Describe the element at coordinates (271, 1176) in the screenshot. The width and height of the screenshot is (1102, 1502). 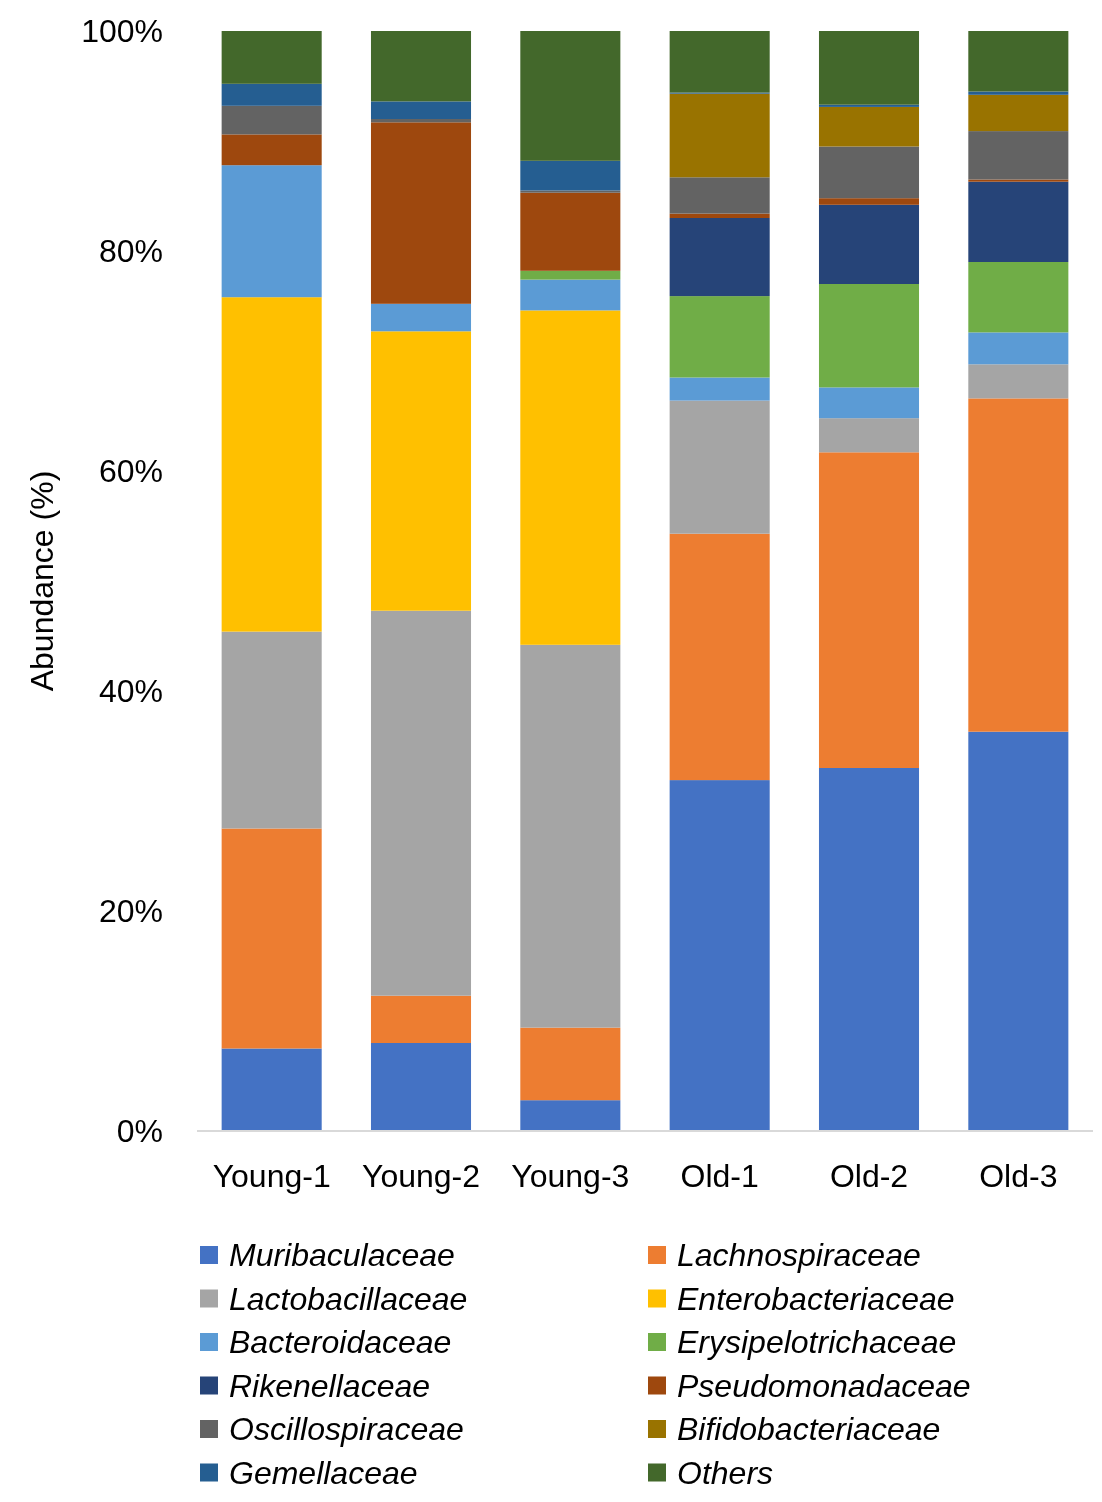
I see `x-tick-label: Young-1` at that location.